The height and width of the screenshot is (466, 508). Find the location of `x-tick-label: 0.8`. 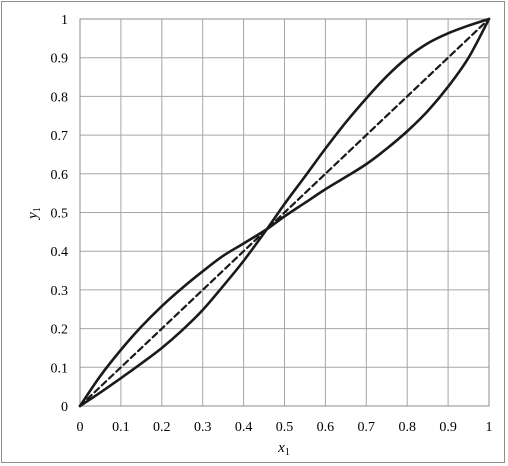

x-tick-label: 0.8 is located at coordinates (407, 427).